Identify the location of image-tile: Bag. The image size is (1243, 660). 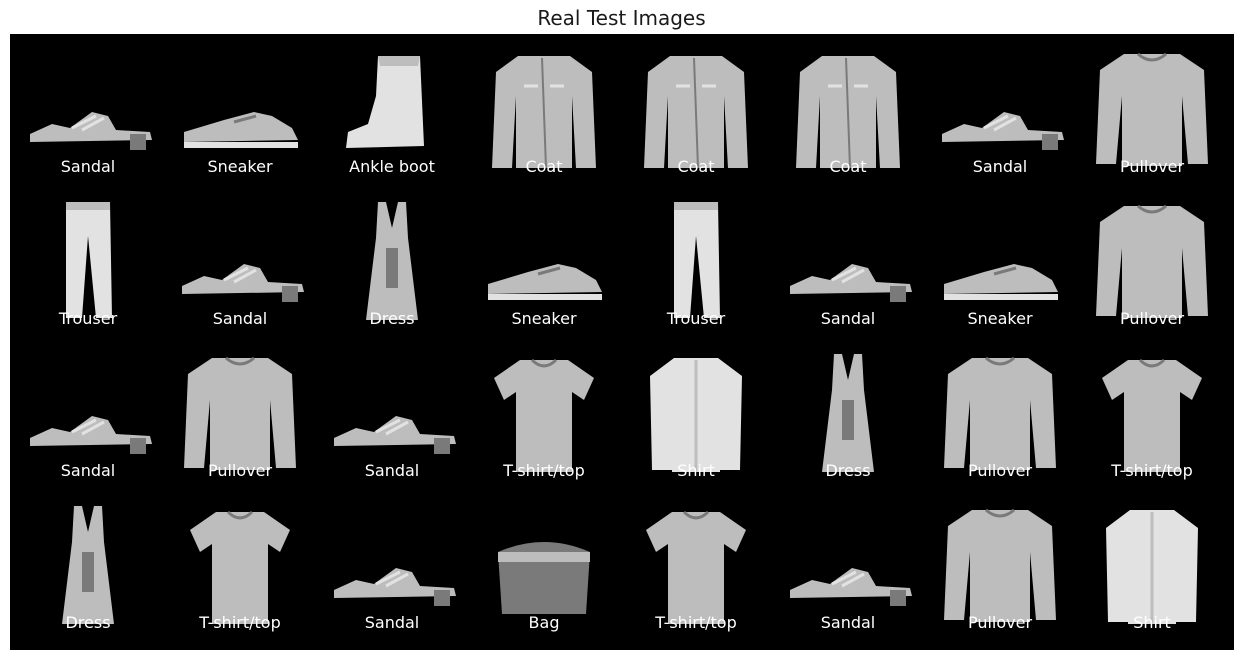
(544, 568).